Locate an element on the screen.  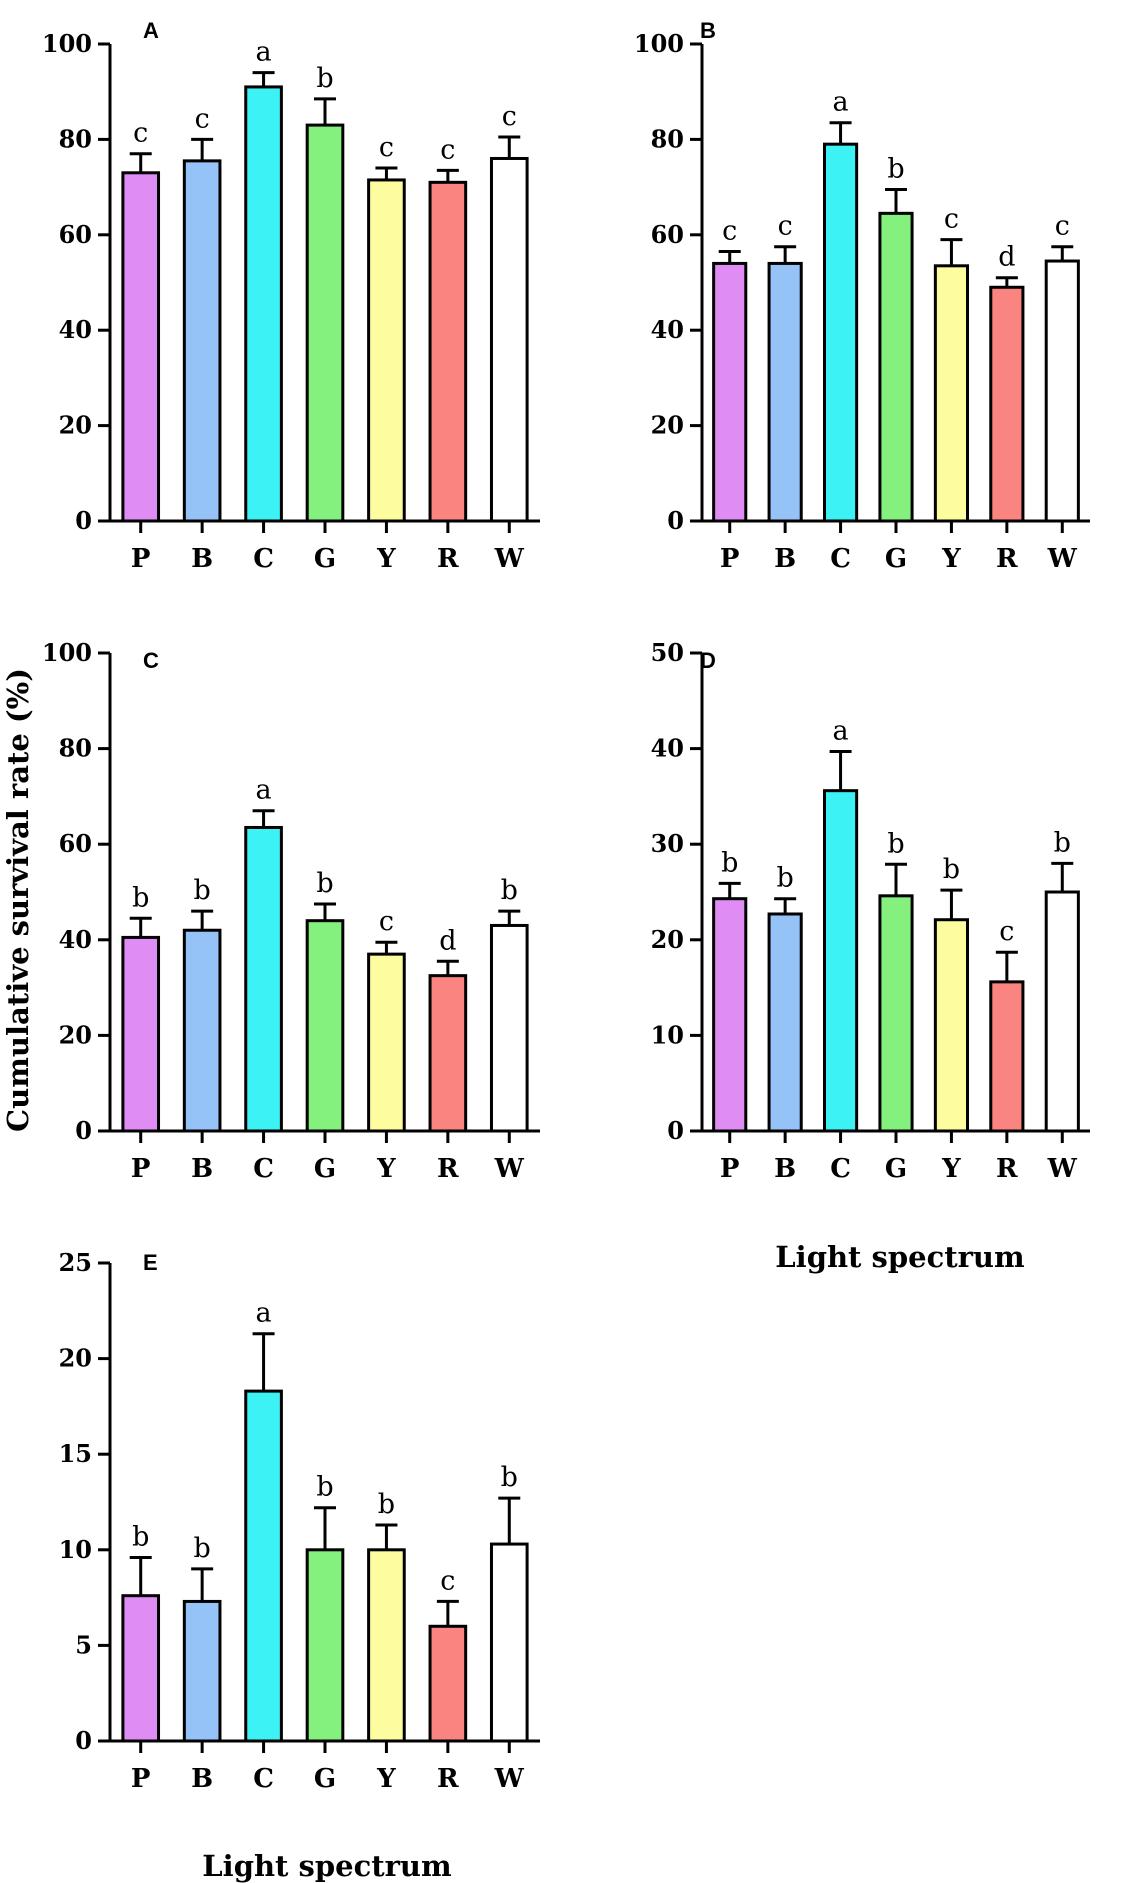
bar-d-y is located at coordinates (951, 1025).